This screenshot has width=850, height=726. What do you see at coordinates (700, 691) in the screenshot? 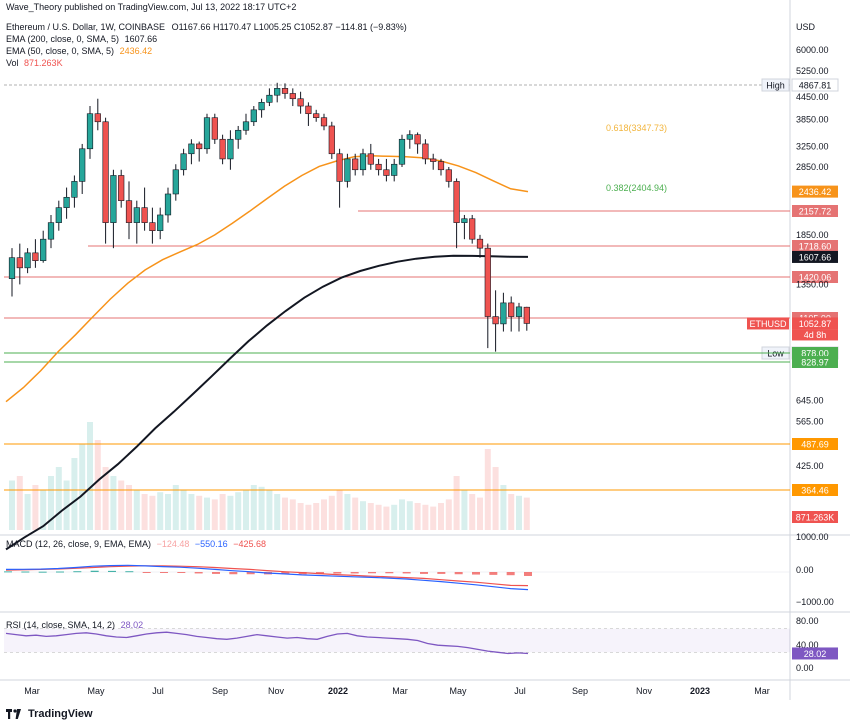
I see `x-tick-label: 2023` at bounding box center [700, 691].